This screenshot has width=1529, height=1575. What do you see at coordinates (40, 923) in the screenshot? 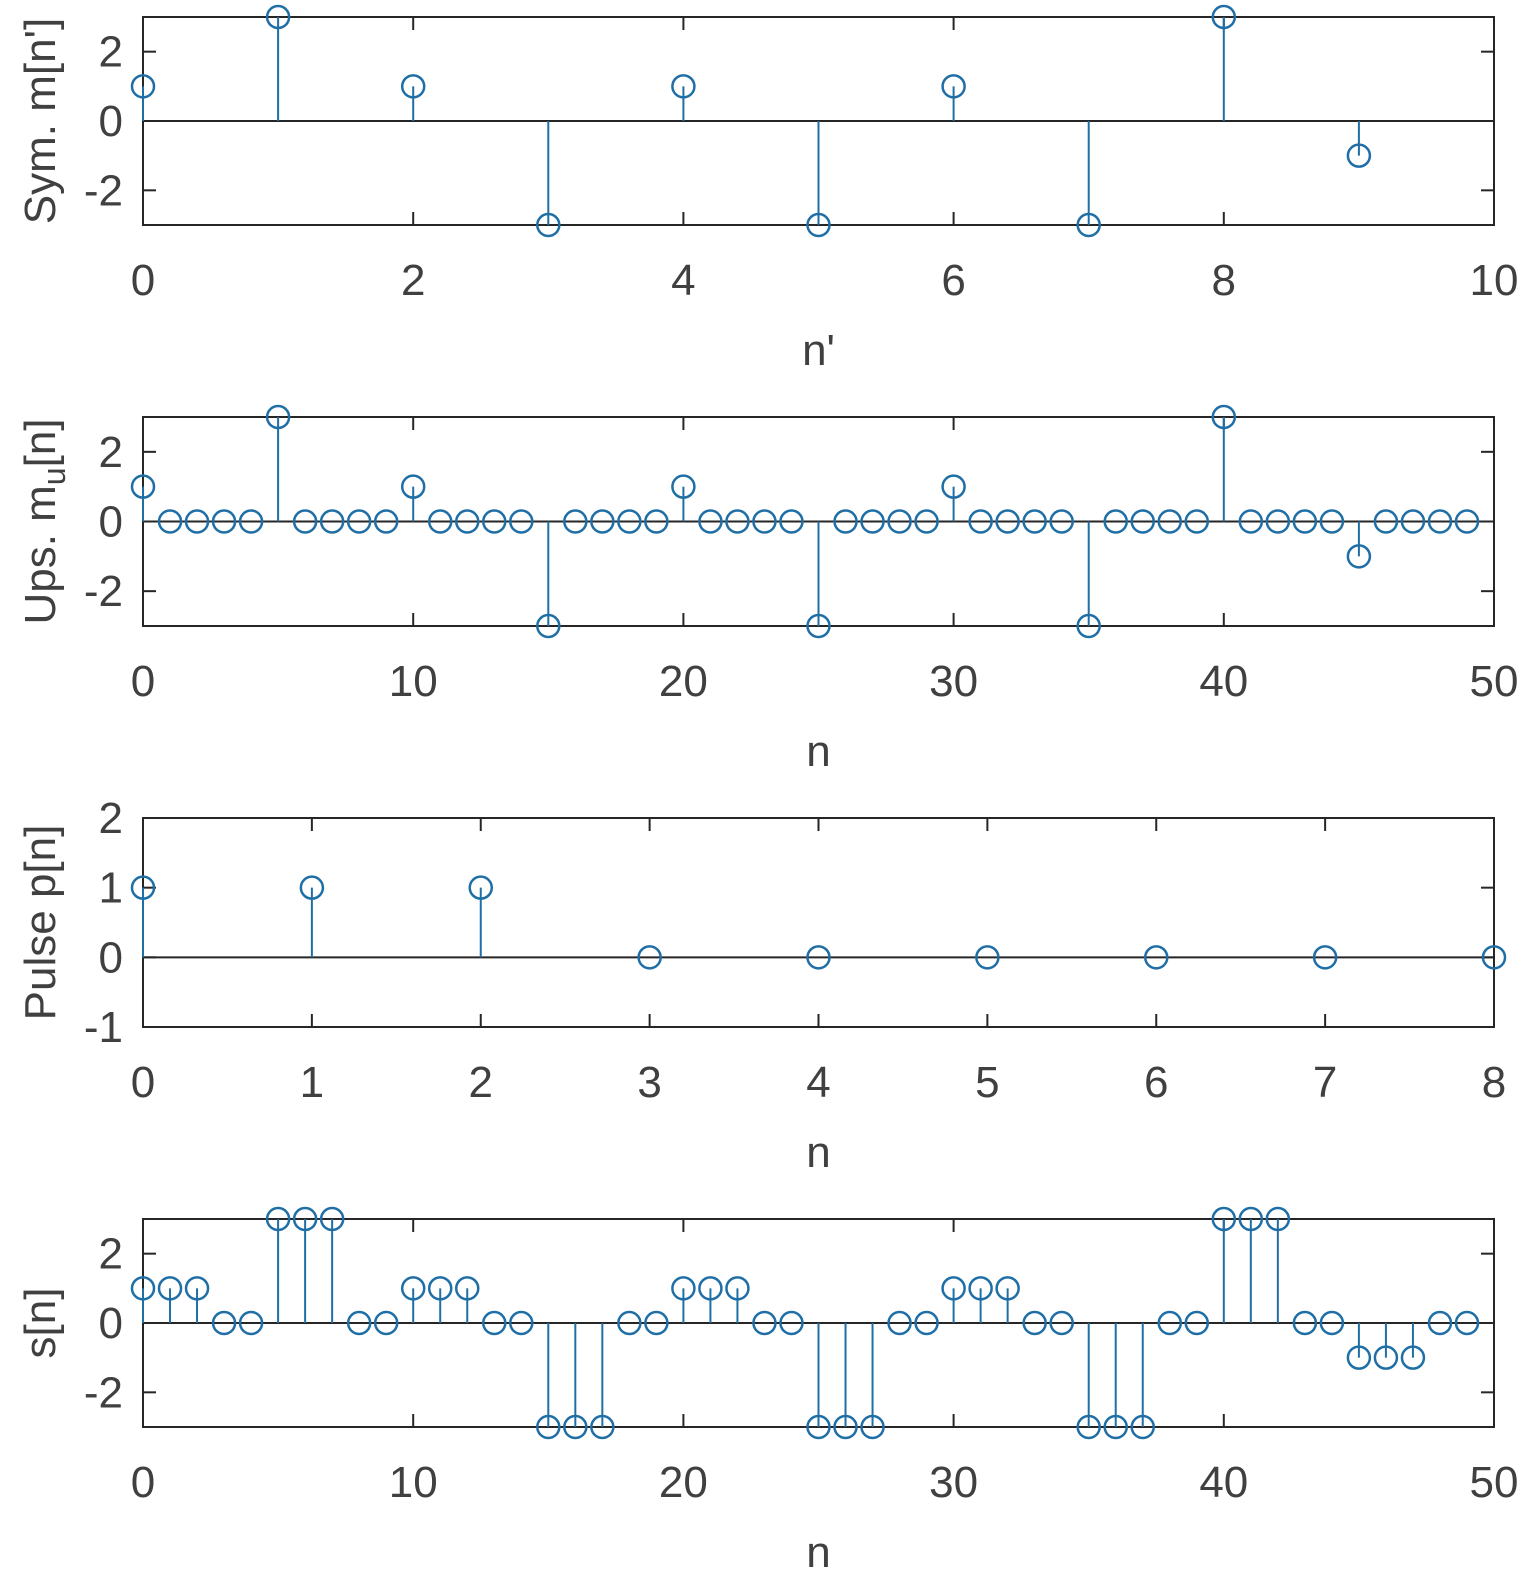
I see `y-axis-label: Pulse p[n]` at bounding box center [40, 923].